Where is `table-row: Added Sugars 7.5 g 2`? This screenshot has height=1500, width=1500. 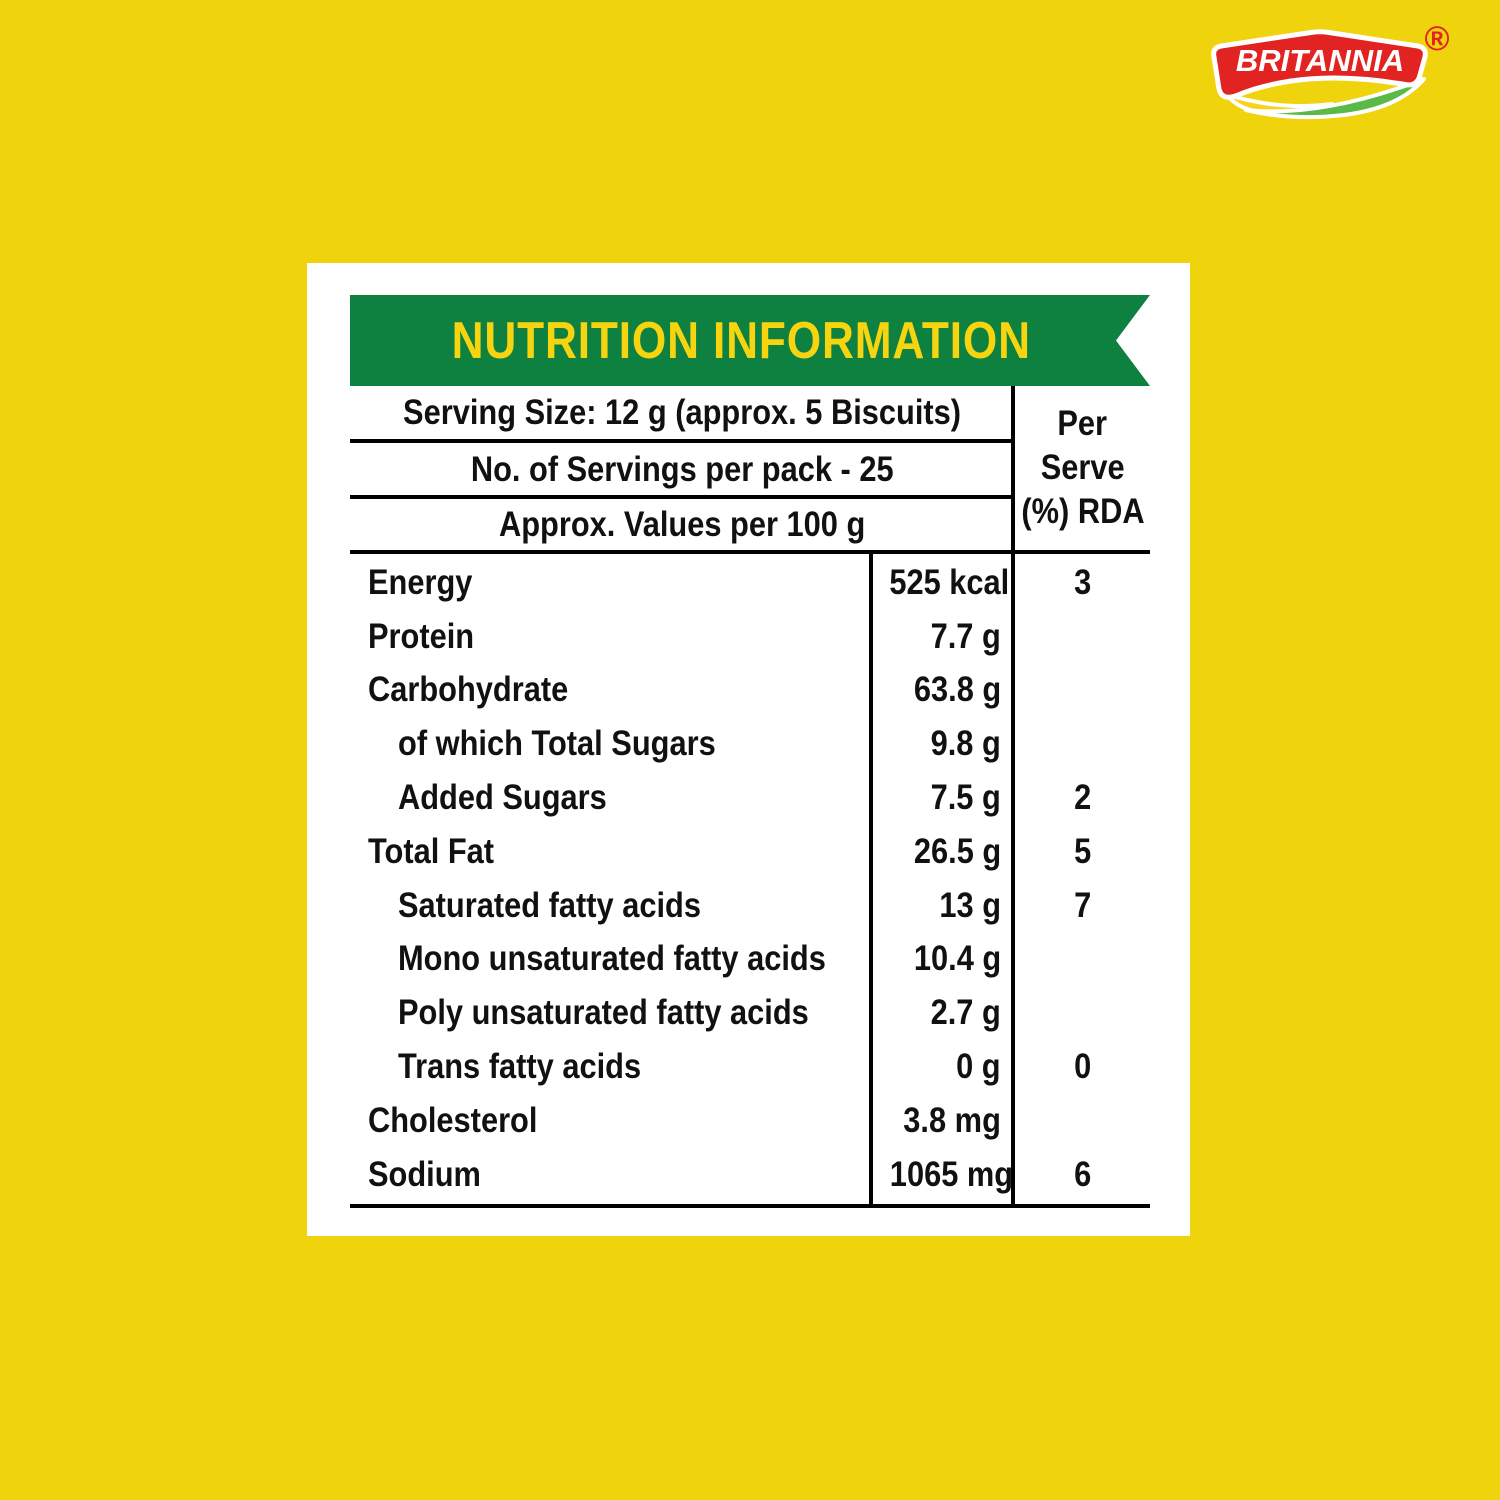 table-row: Added Sugars 7.5 g 2 is located at coordinates (750, 798).